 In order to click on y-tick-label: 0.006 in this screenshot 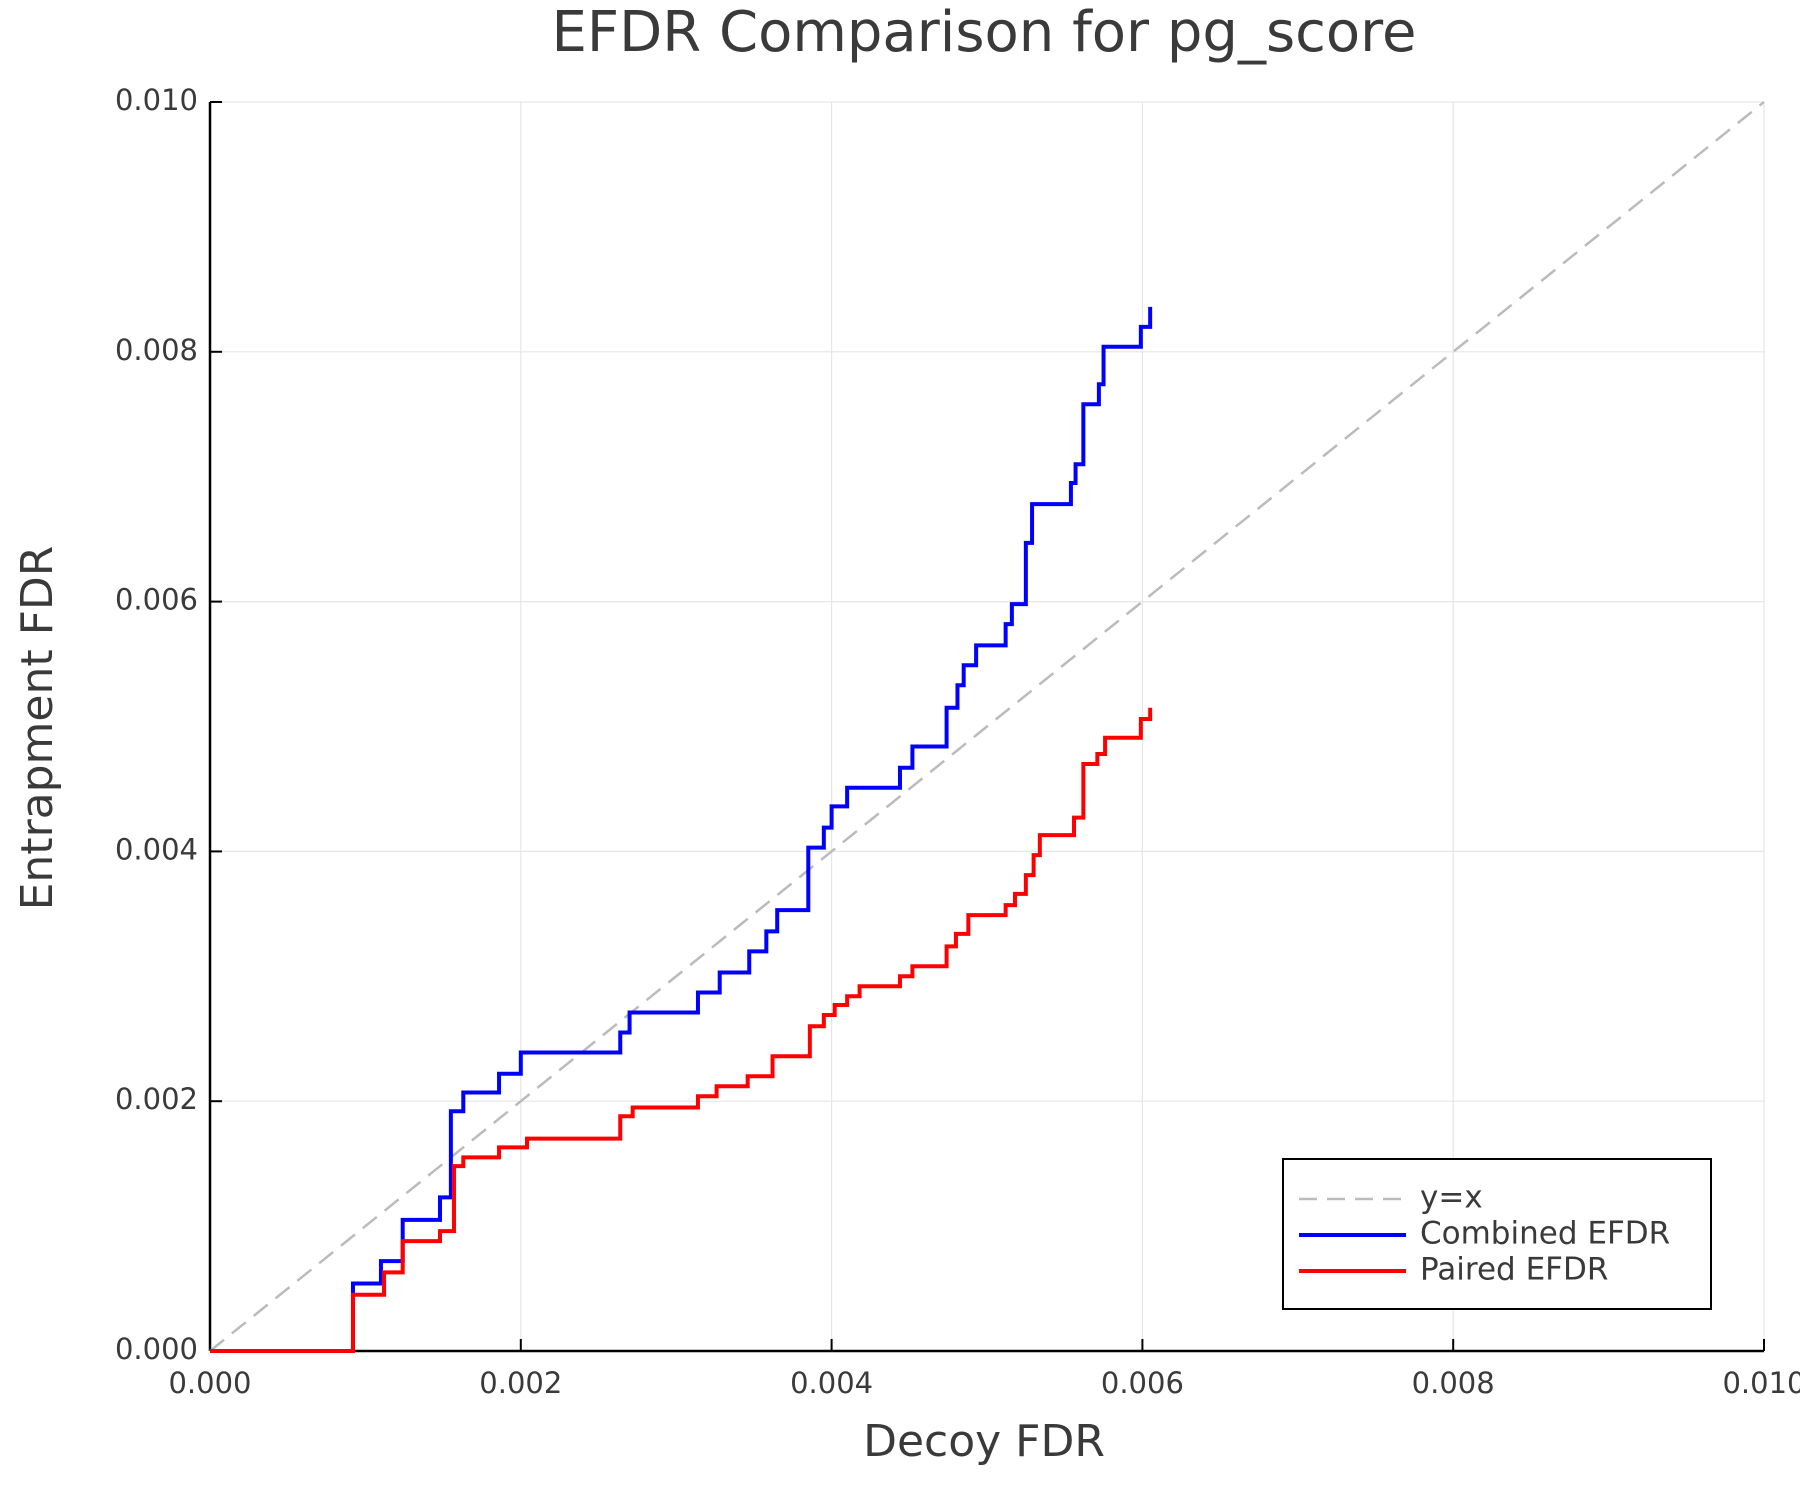, I will do `click(156, 600)`.